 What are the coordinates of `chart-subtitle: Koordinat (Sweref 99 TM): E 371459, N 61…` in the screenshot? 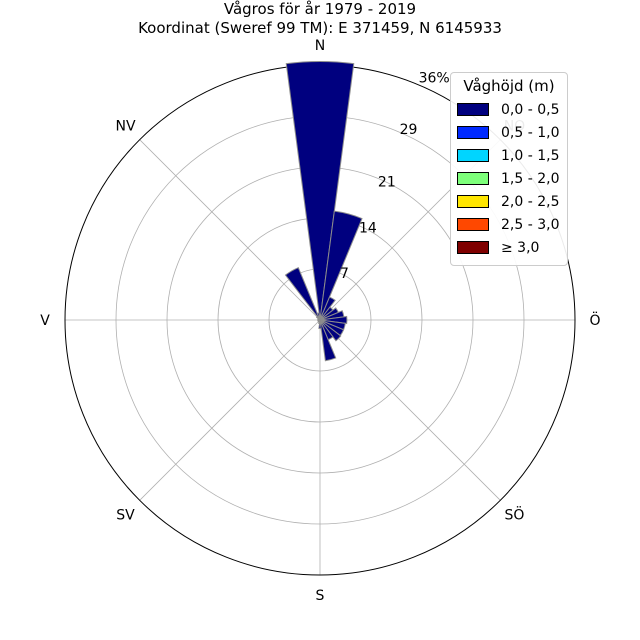 It's located at (320, 28).